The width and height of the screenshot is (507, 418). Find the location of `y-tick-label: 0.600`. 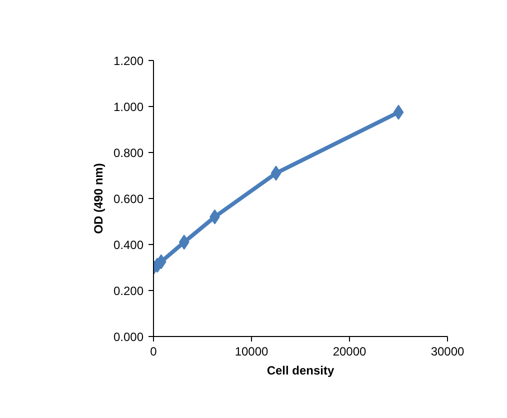

y-tick-label: 0.600 is located at coordinates (128, 199).